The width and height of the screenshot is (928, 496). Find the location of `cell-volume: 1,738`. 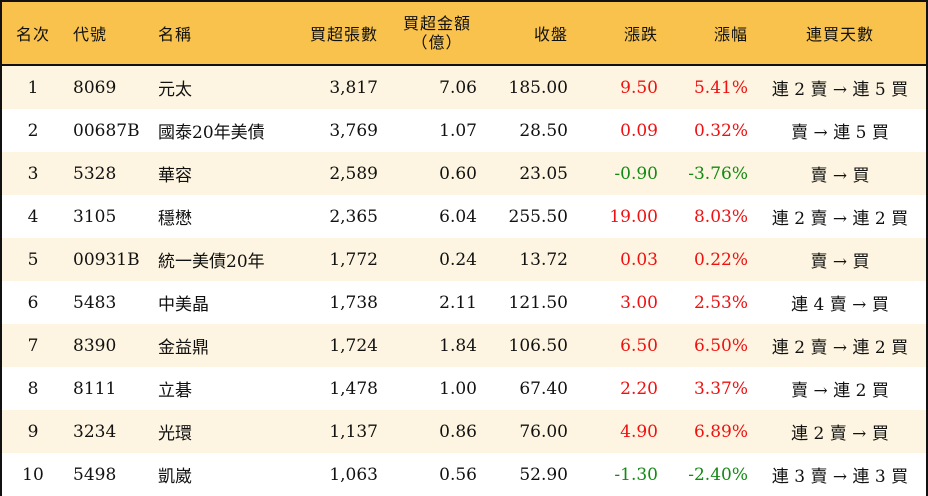

cell-volume: 1,738 is located at coordinates (353, 302).